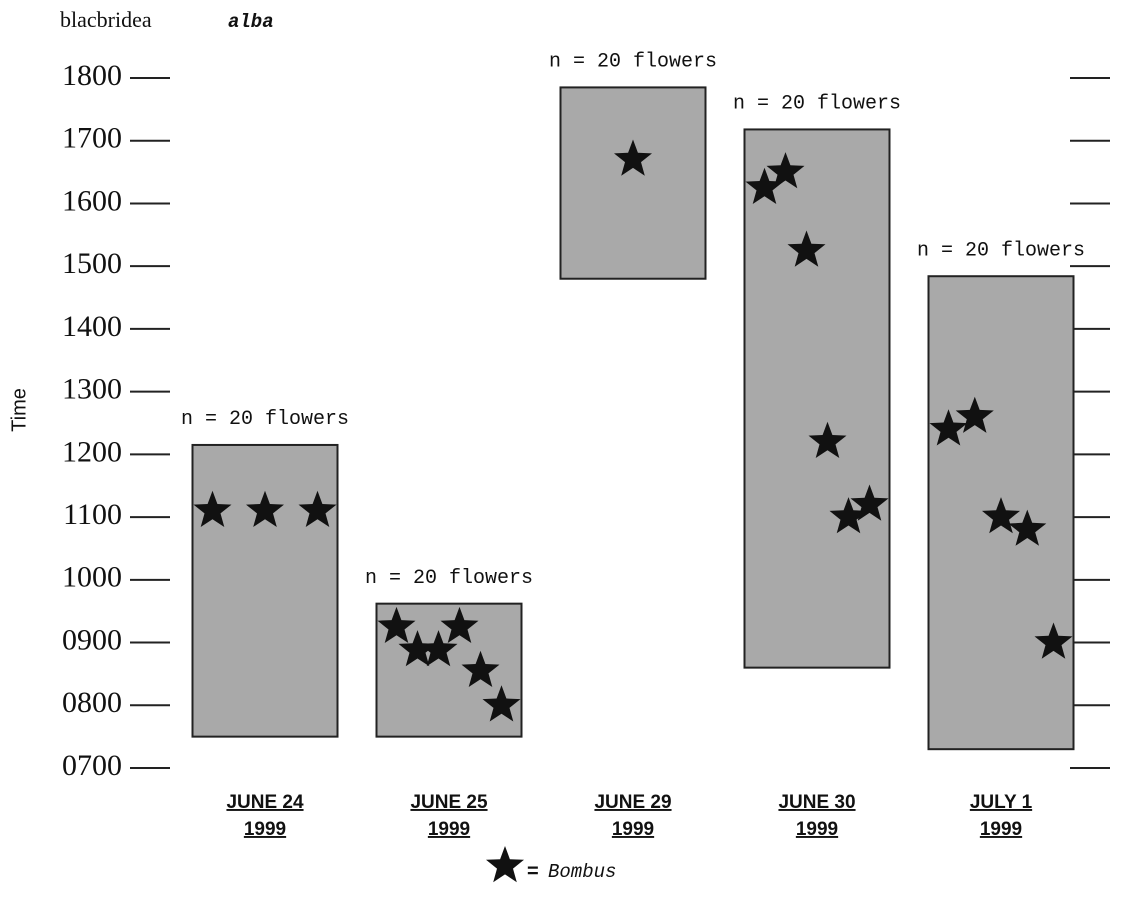  What do you see at coordinates (1001, 802) in the screenshot?
I see `x-tick-label: JULY 1` at bounding box center [1001, 802].